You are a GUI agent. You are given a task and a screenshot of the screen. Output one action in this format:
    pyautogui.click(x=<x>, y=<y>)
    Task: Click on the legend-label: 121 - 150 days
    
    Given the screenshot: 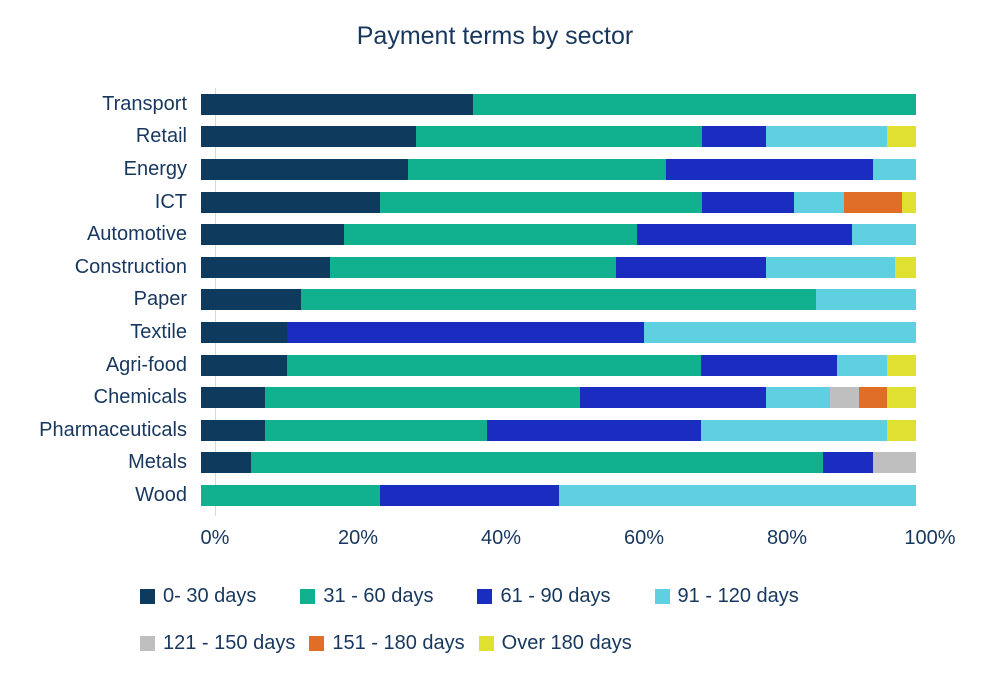 What is the action you would take?
    pyautogui.click(x=229, y=642)
    